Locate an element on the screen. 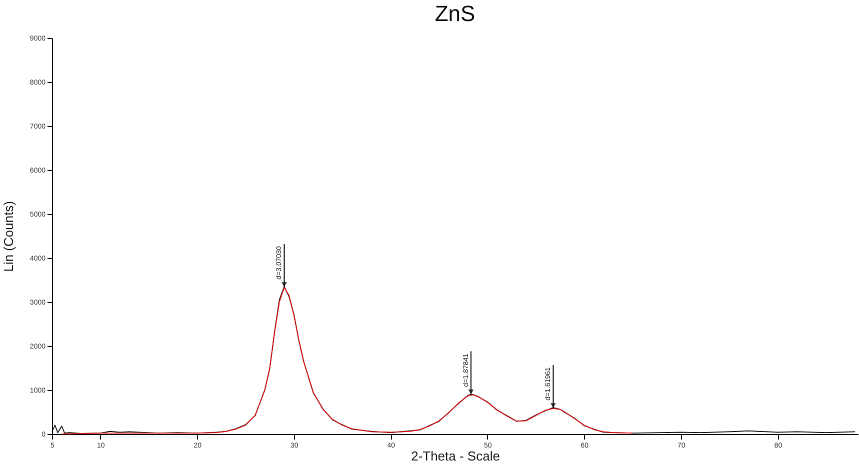 The image size is (859, 472). x-axis-title: 2-Theta - Scale is located at coordinates (455, 456).